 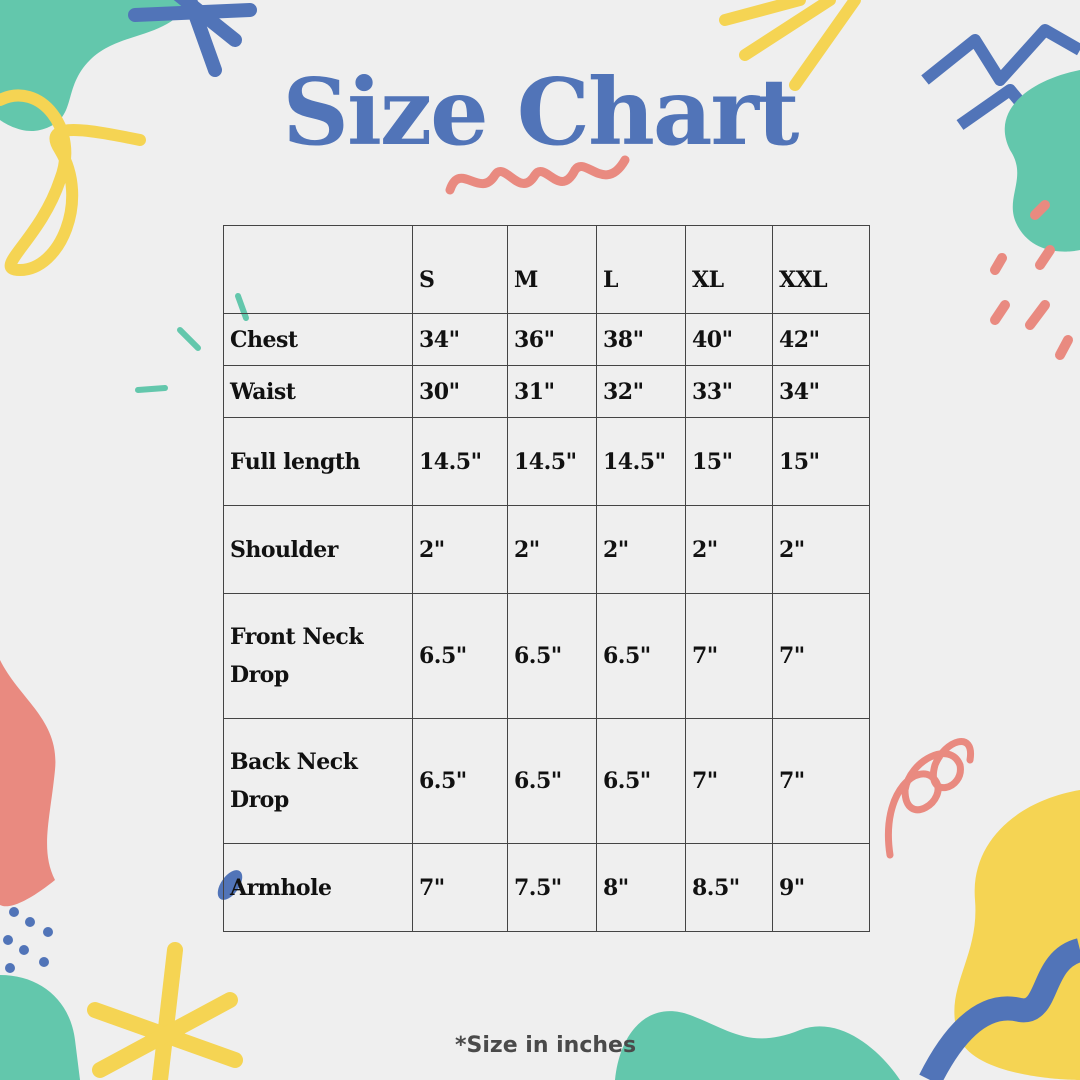 I want to click on value-cell: 30", so click(x=460, y=391).